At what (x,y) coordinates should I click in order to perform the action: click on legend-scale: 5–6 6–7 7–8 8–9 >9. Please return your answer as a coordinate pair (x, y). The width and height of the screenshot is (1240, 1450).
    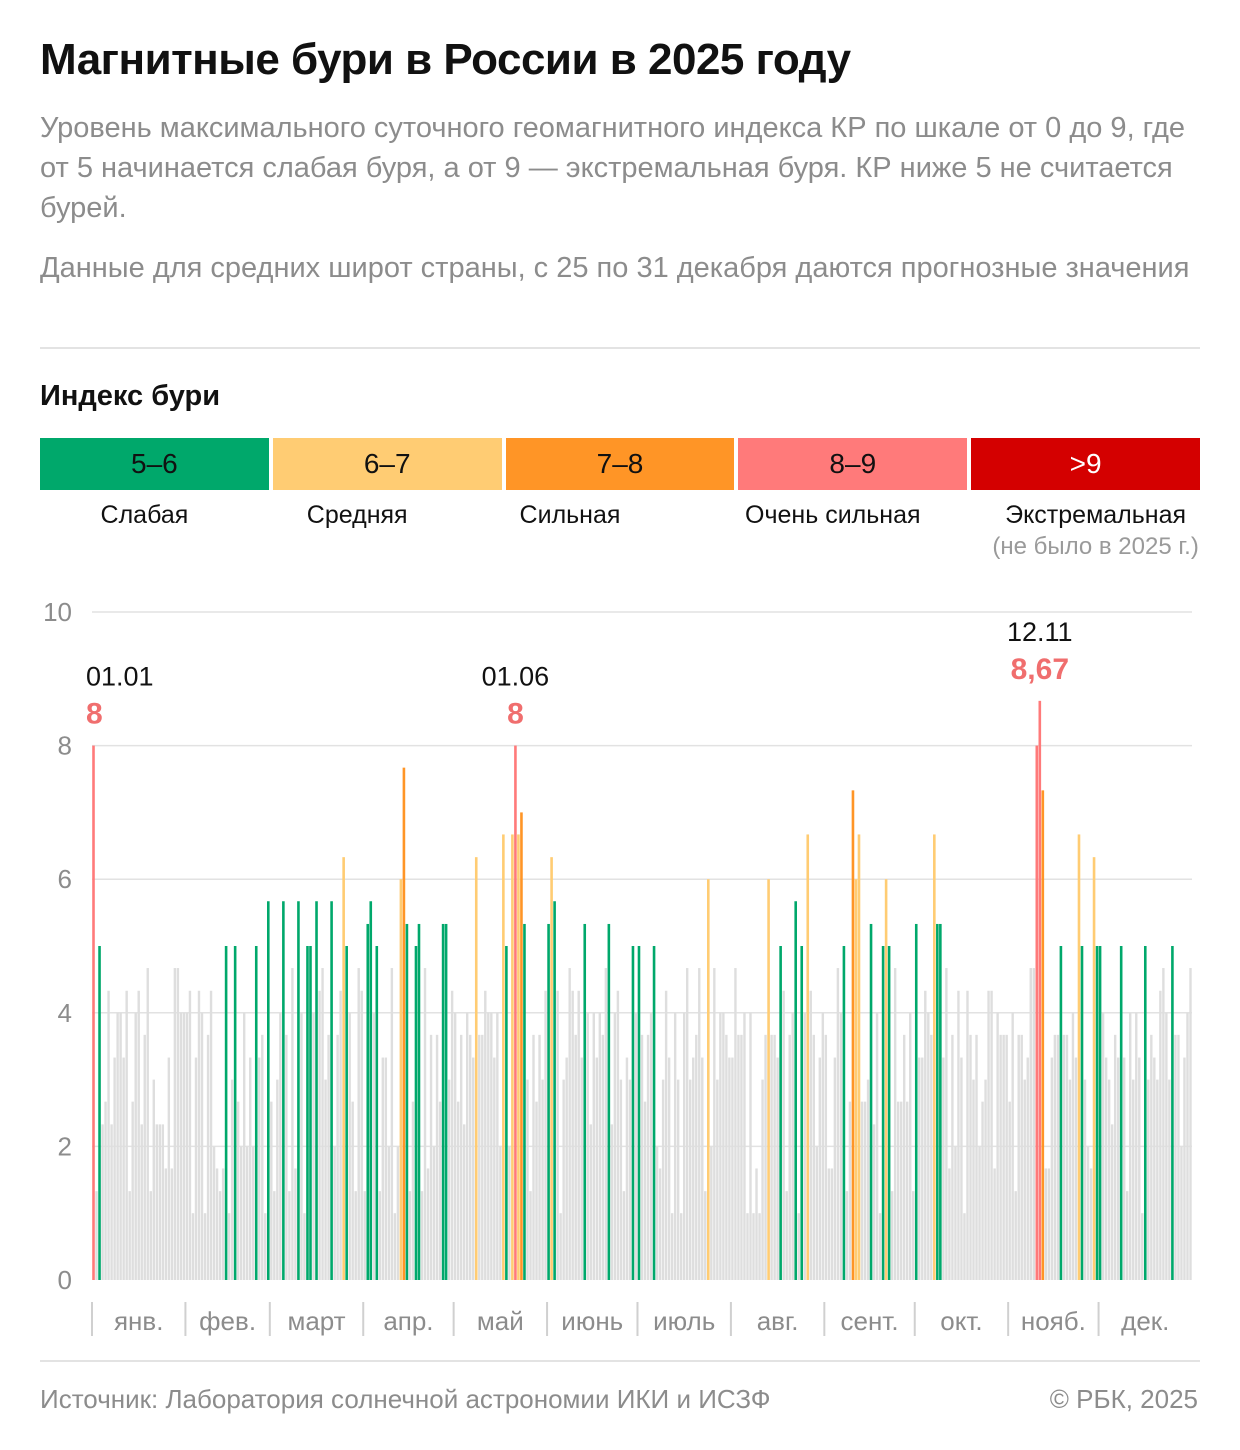
    Looking at the image, I should click on (620, 464).